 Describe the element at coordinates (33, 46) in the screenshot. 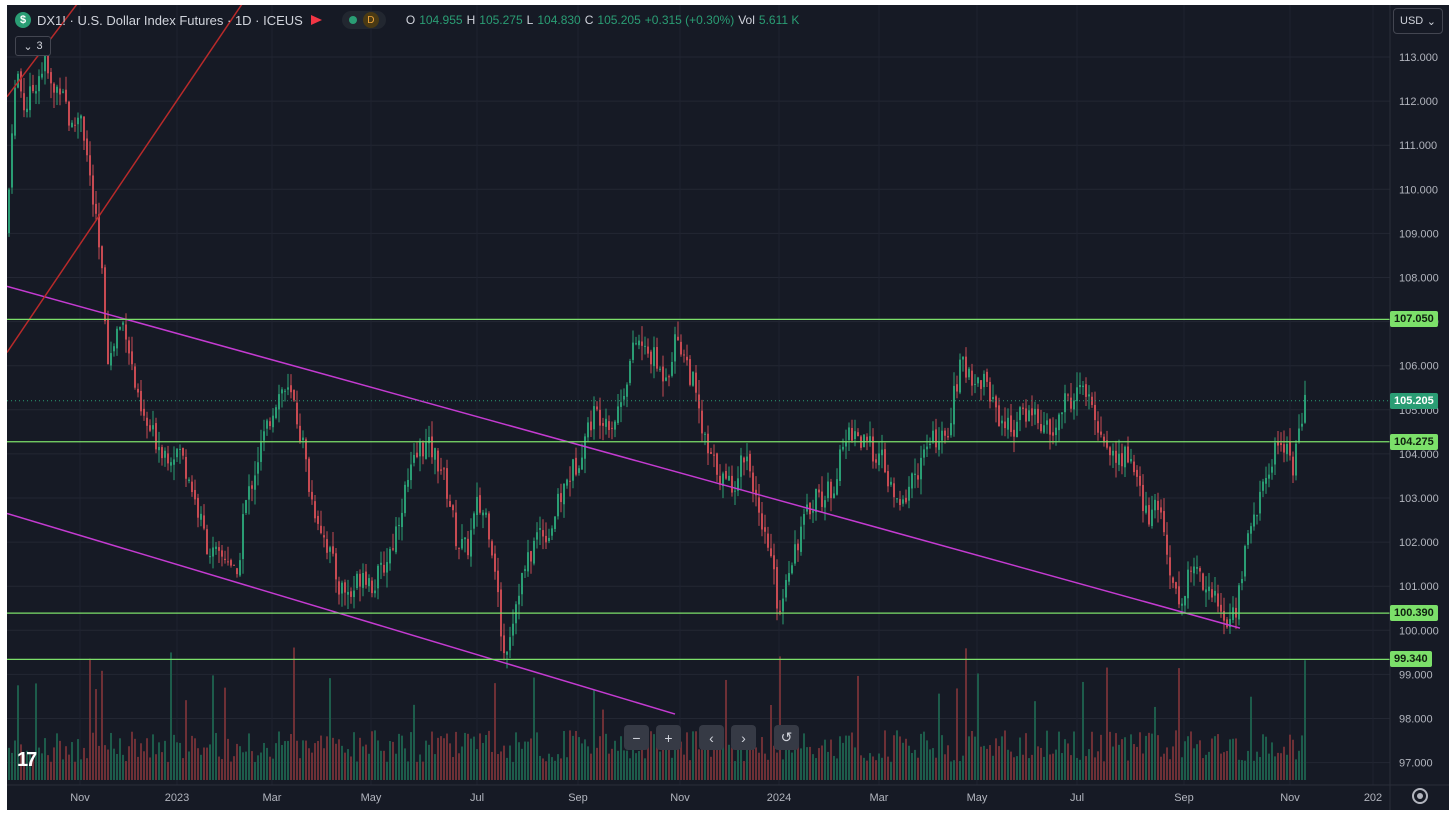

I see `indicators-toggle: ⌄ 3` at that location.